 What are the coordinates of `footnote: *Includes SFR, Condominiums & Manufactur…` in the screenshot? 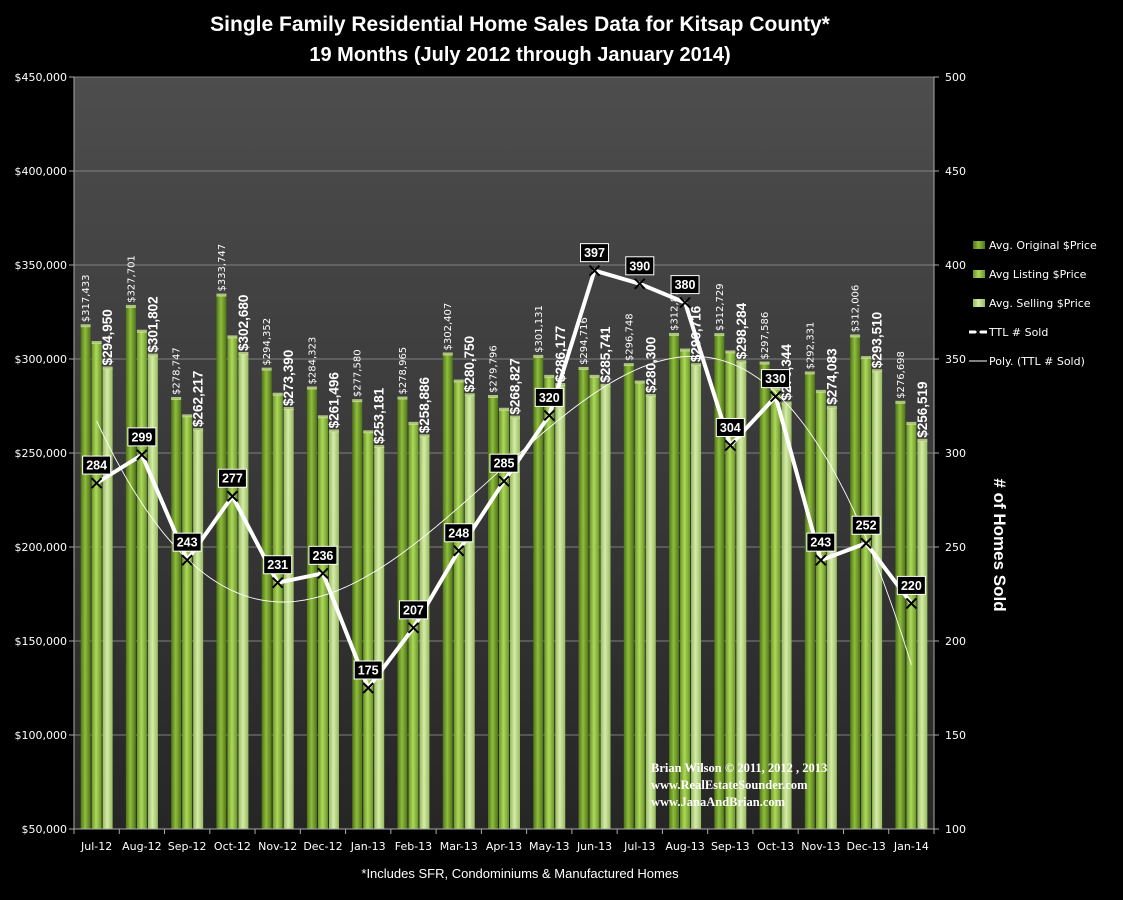 It's located at (520, 873).